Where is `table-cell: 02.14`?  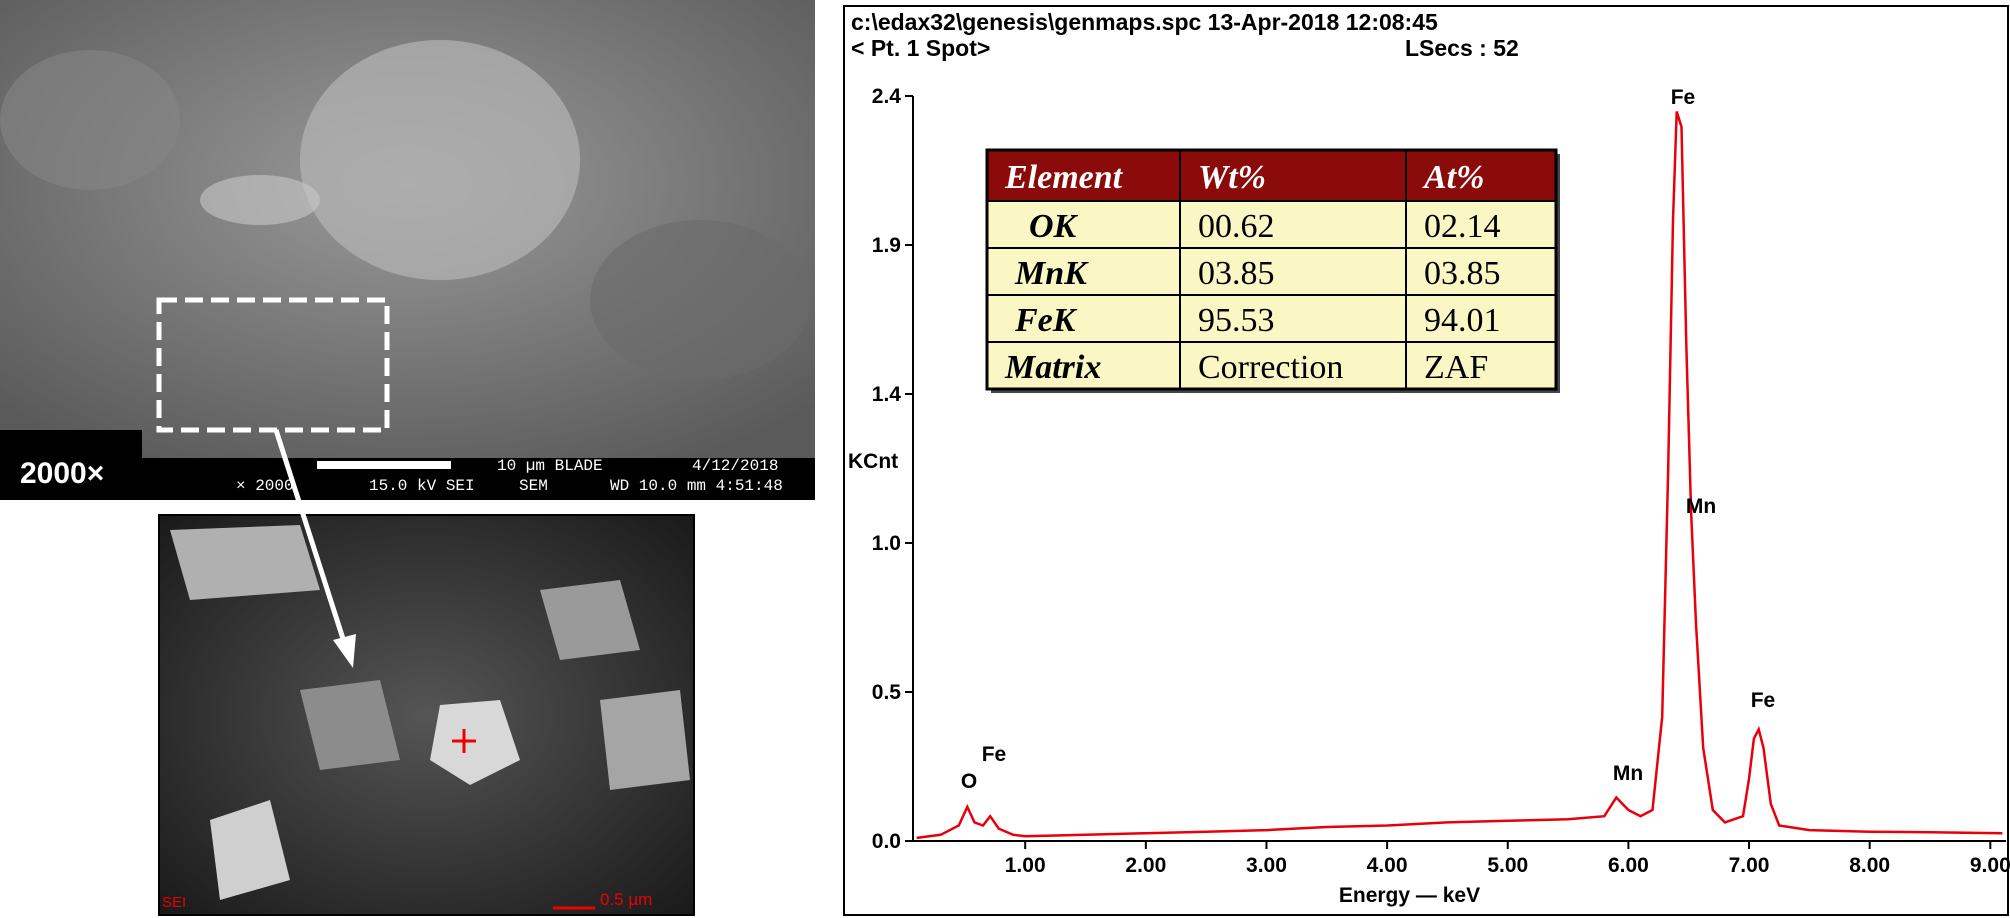
table-cell: 02.14 is located at coordinates (1462, 226).